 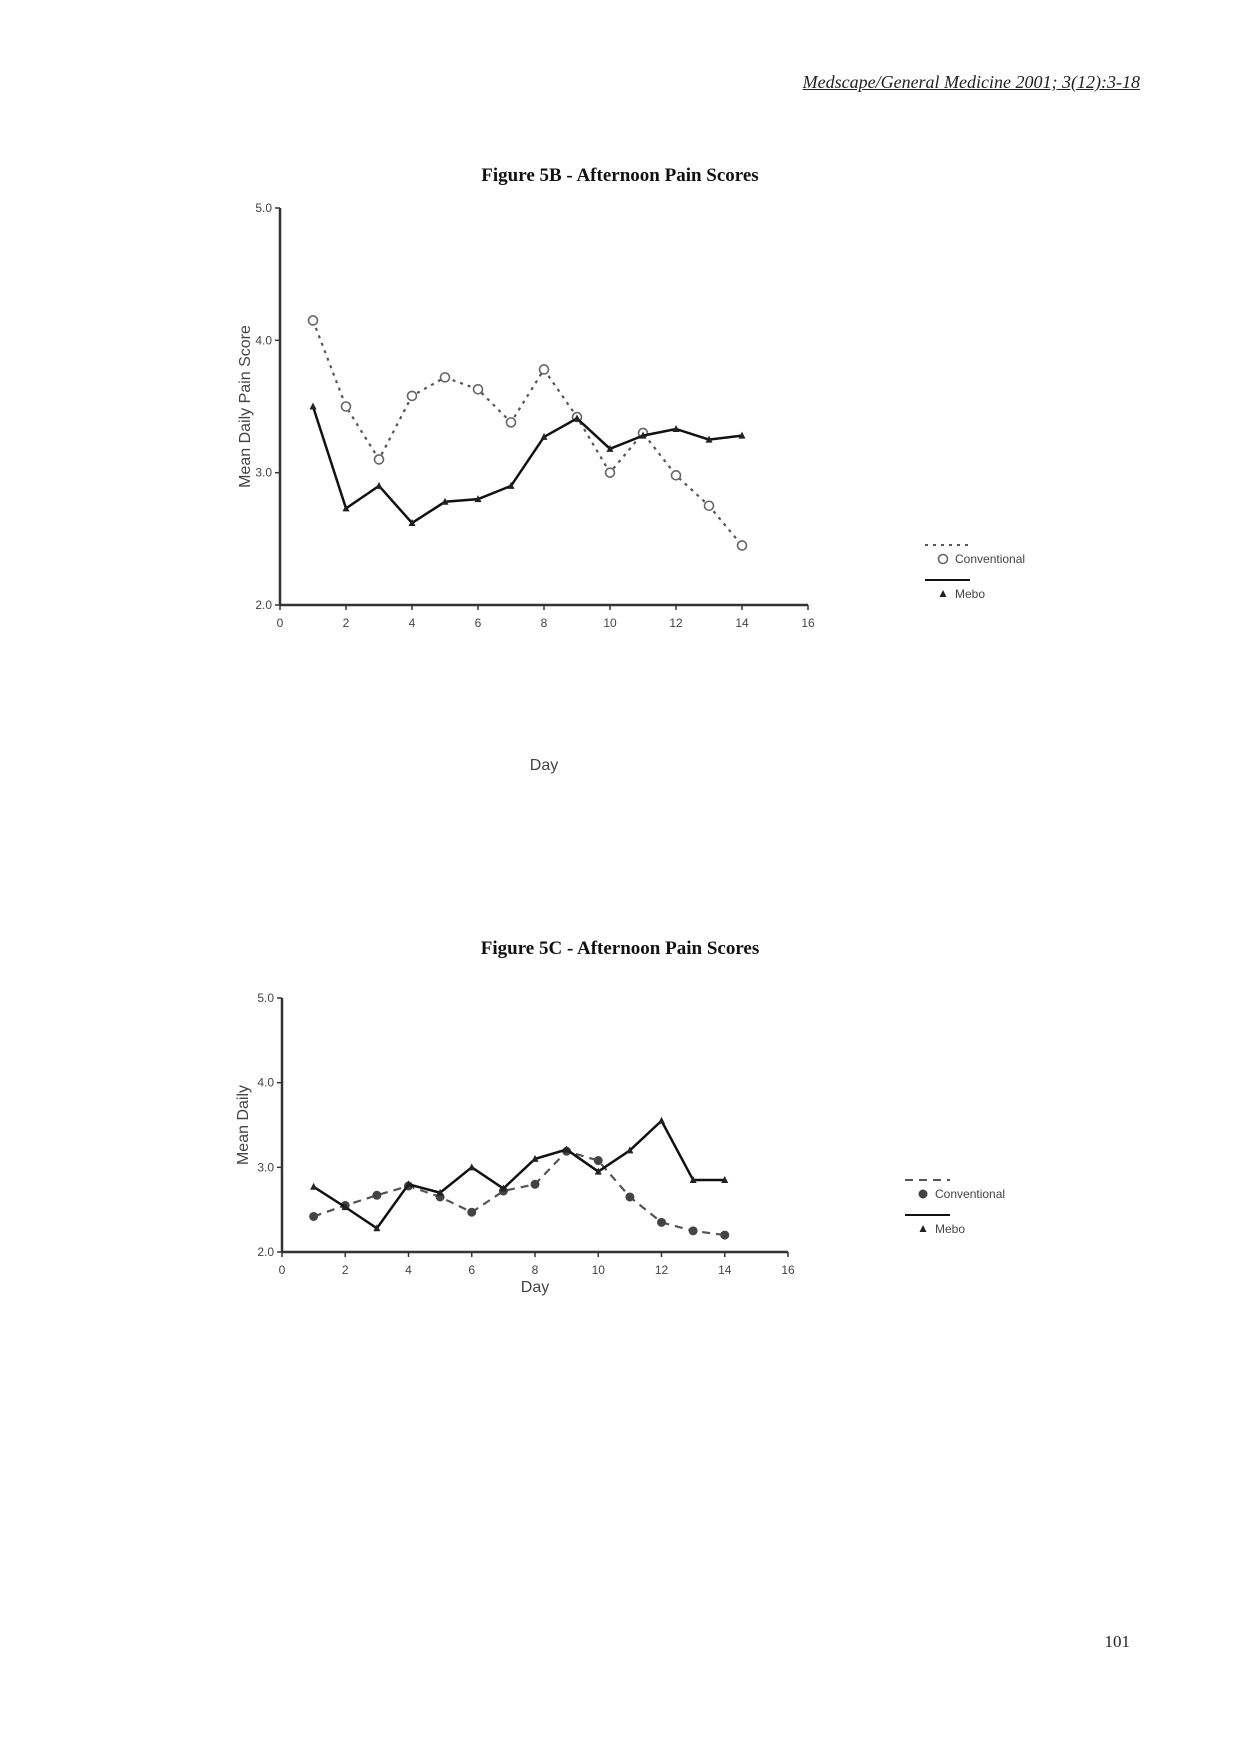 I want to click on figure-5b-title: Figure 5B - Afternoon Pain Scores, so click(x=620, y=175).